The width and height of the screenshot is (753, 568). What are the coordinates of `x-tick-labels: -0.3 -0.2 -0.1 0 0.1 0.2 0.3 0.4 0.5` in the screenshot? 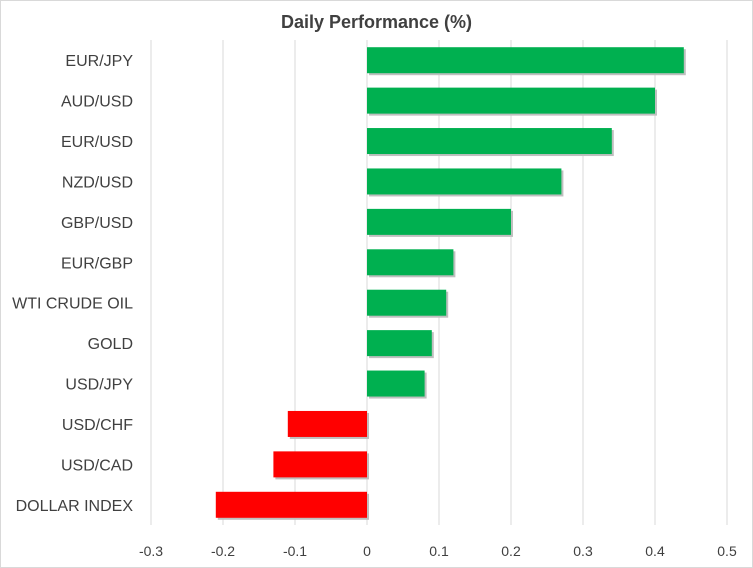 It's located at (438, 551).